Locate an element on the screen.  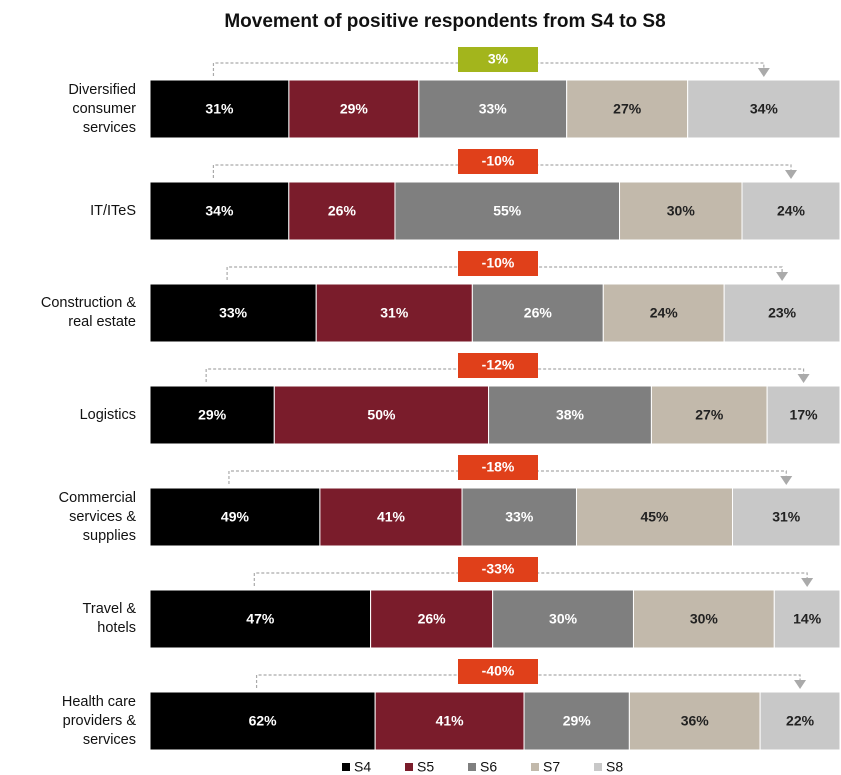
value-label: 23% is located at coordinates (782, 313).